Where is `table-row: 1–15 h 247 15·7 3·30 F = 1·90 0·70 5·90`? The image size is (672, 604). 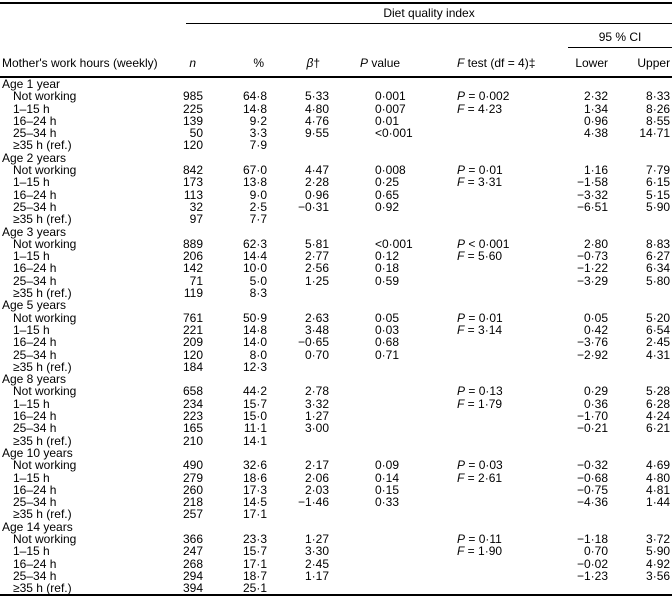
table-row: 1–15 h 247 15·7 3·30 F = 1·90 0·70 5·90 is located at coordinates (336, 551).